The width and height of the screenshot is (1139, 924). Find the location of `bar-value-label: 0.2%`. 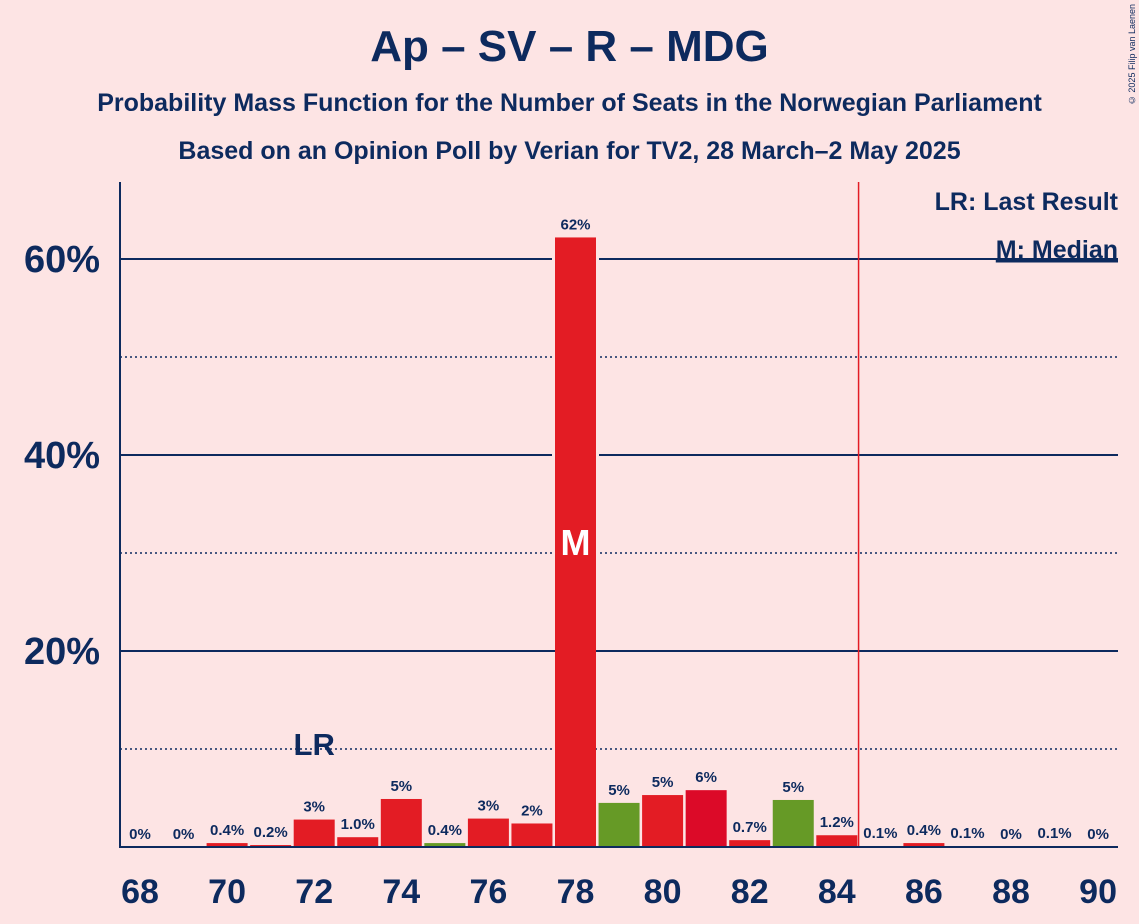

bar-value-label: 0.2% is located at coordinates (271, 832).